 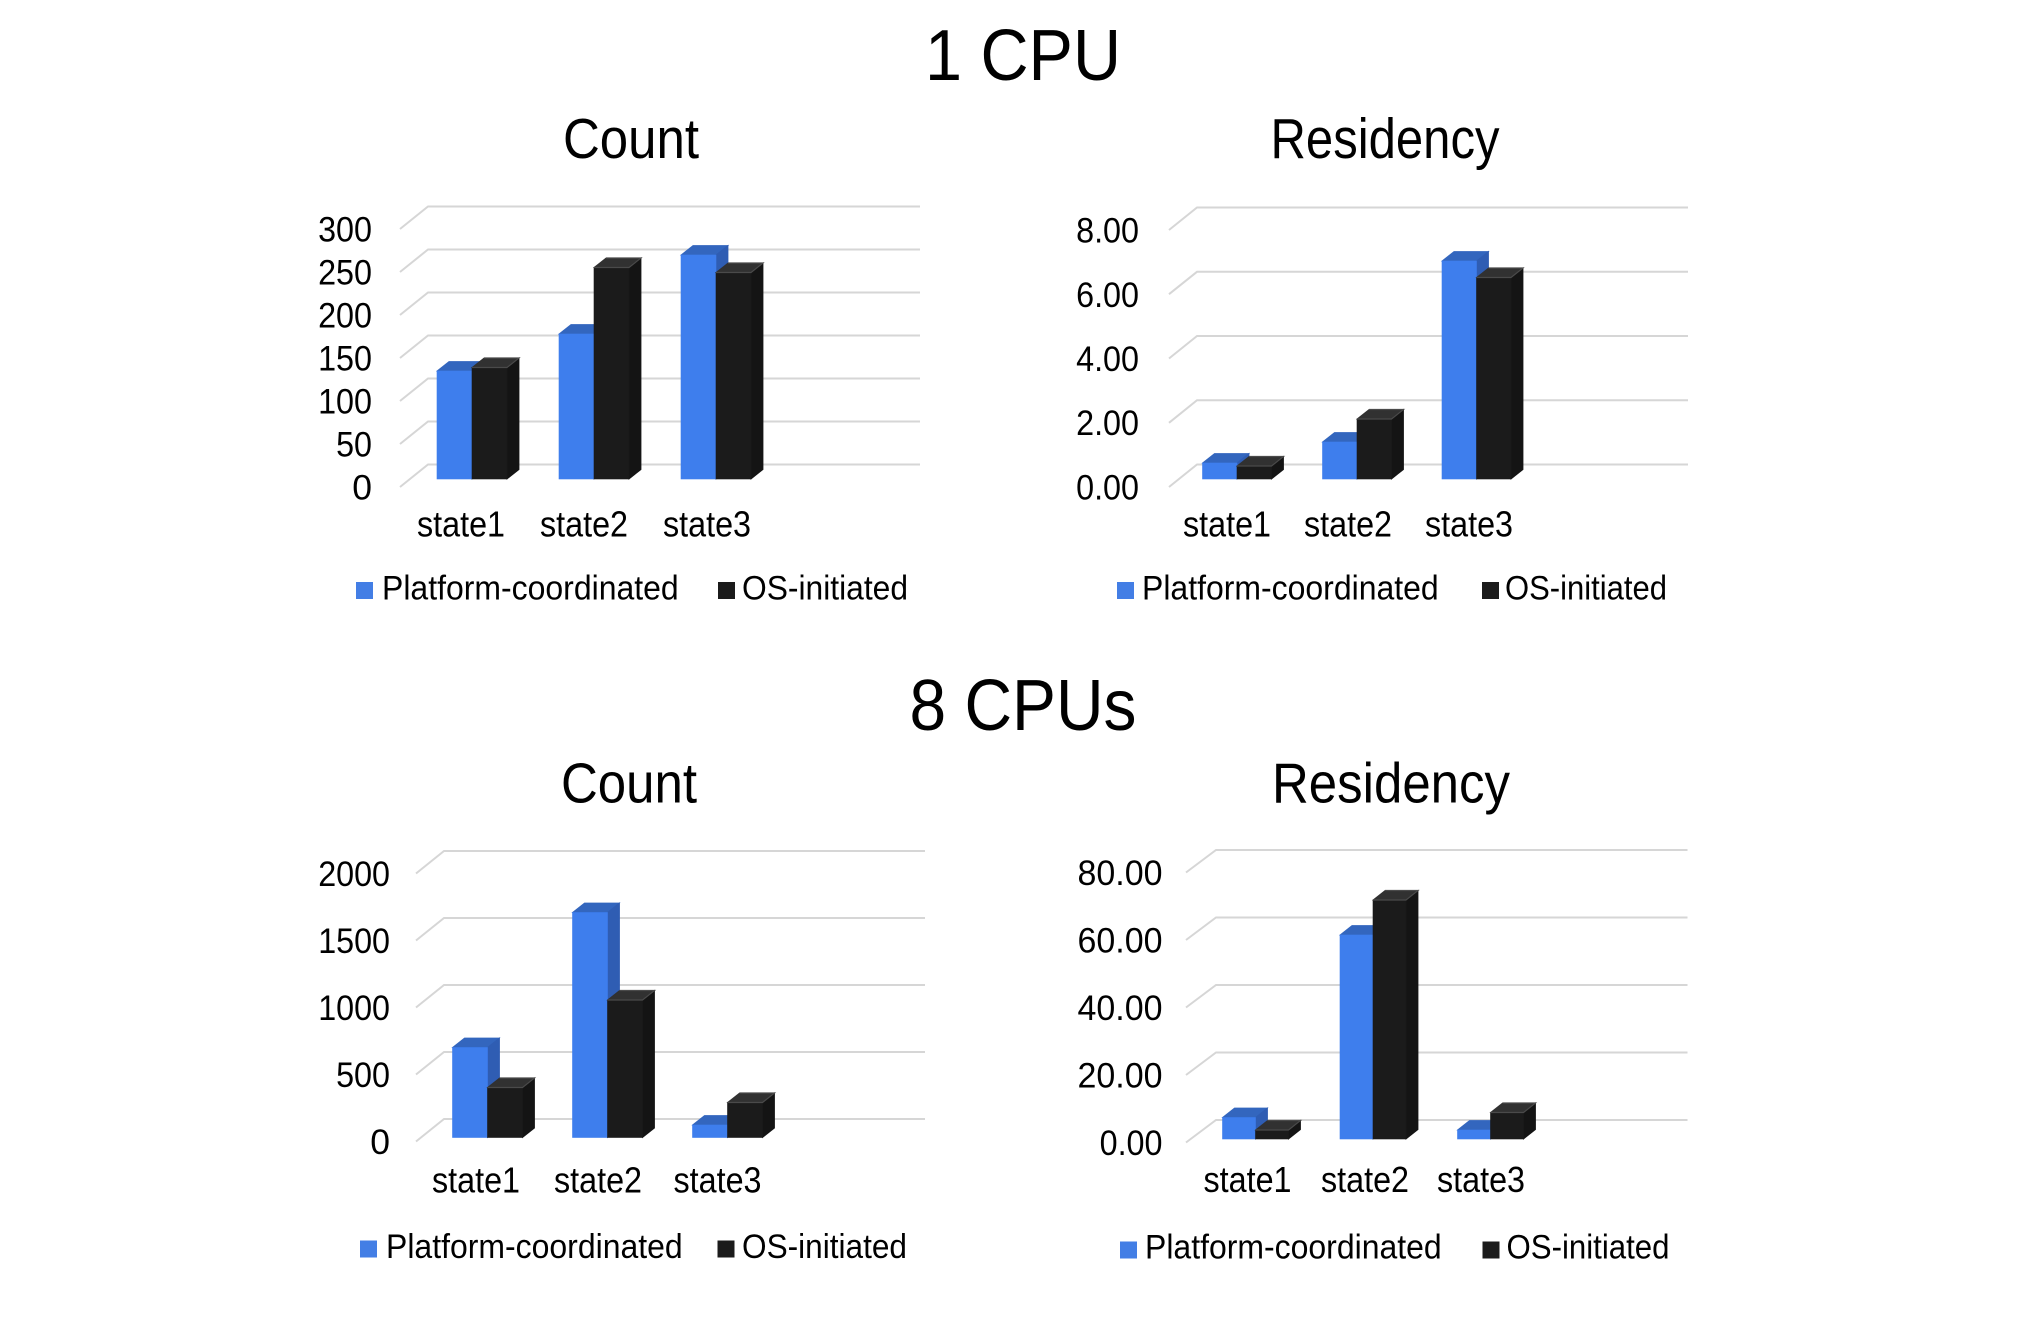 What do you see at coordinates (1120, 1008) in the screenshot?
I see `svg-text: 40.00` at bounding box center [1120, 1008].